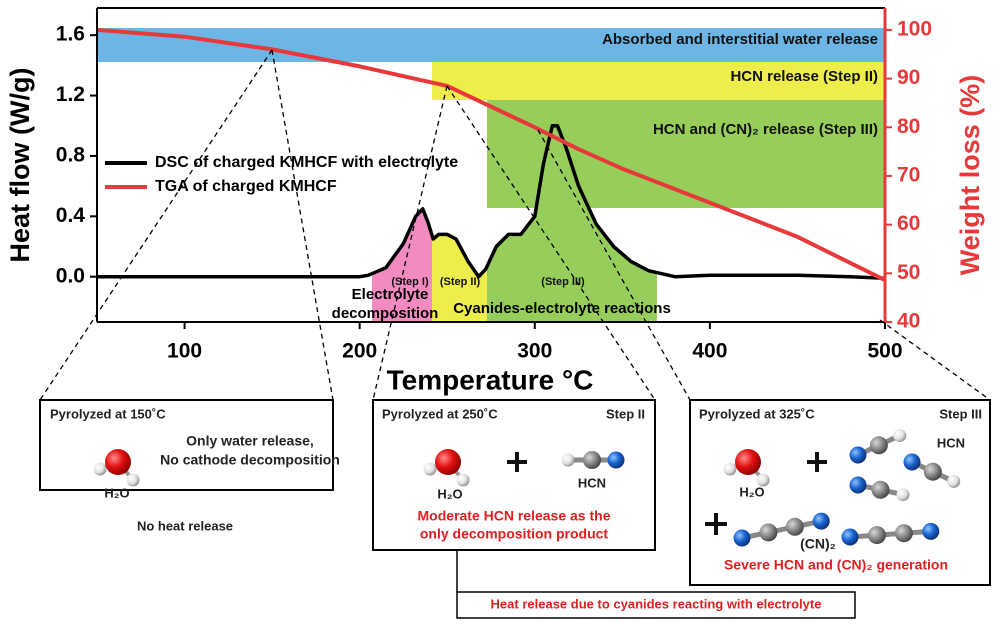 The width and height of the screenshot is (1000, 623). Describe the element at coordinates (740, 39) in the screenshot. I see `band-label: Absorbed and interstitial water release` at that location.